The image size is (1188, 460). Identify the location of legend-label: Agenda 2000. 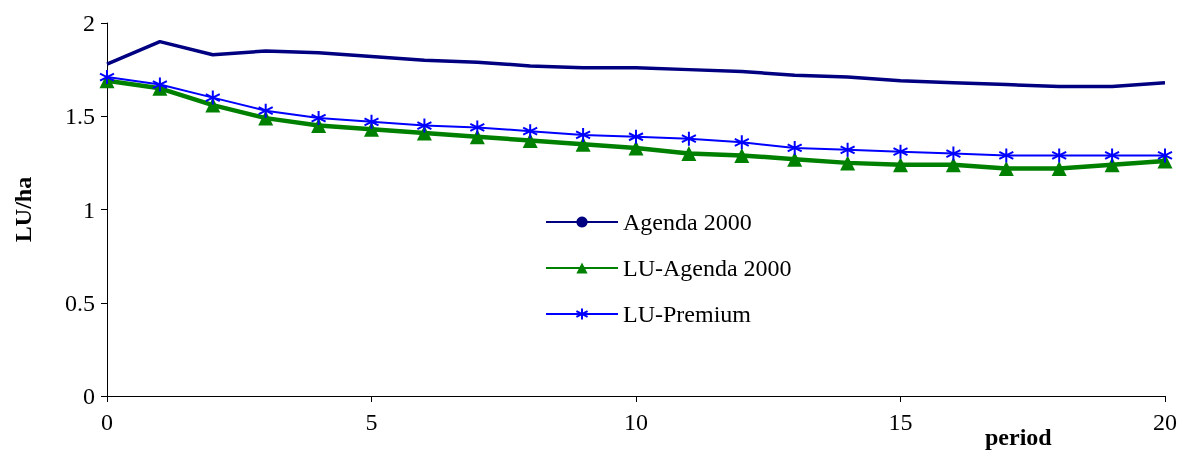
(687, 222).